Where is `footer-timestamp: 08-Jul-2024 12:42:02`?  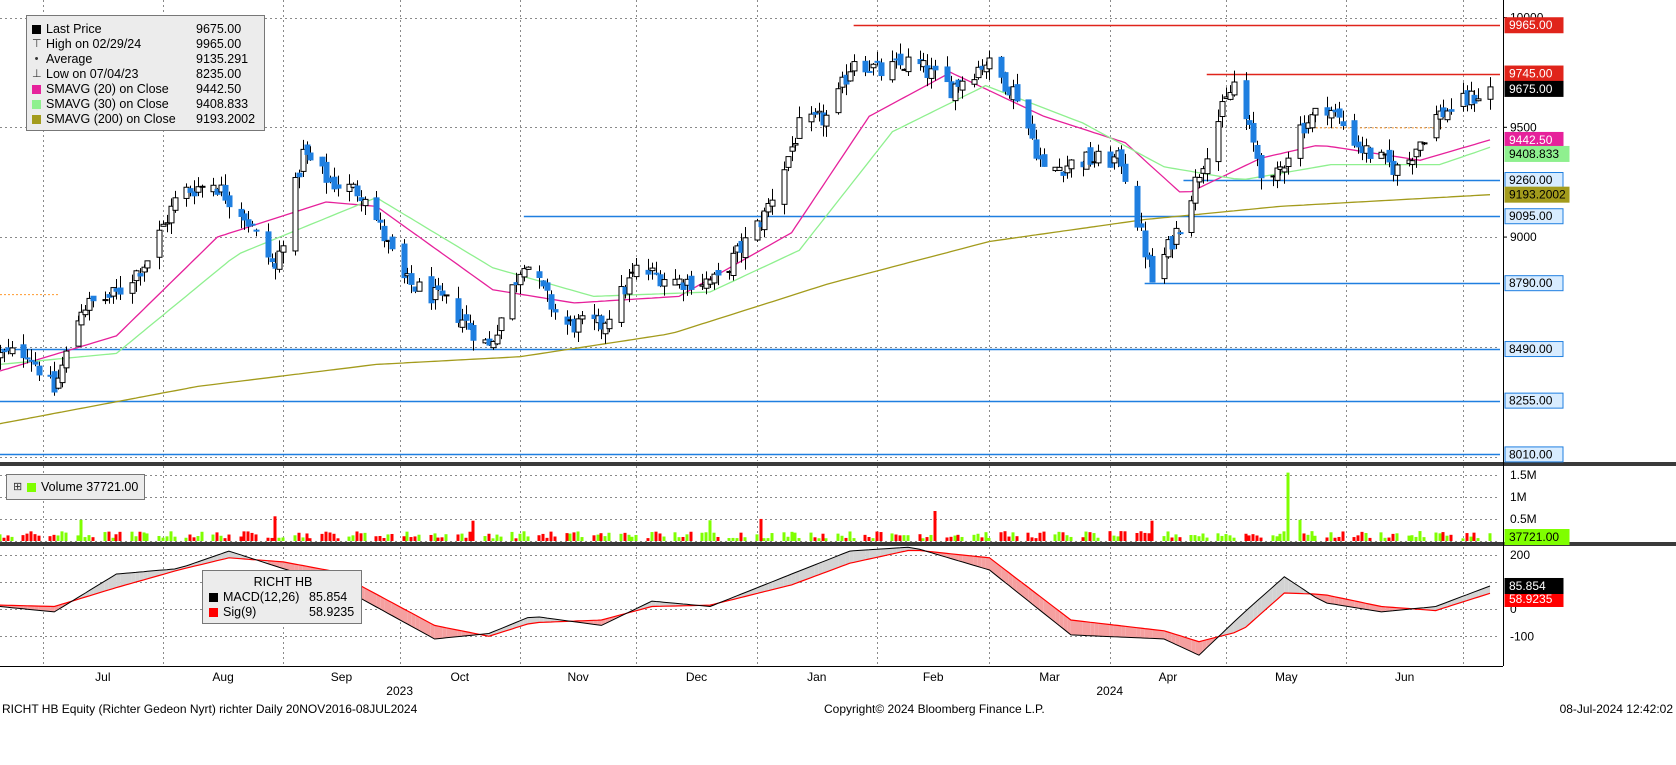
footer-timestamp: 08-Jul-2024 12:42:02 is located at coordinates (1616, 709).